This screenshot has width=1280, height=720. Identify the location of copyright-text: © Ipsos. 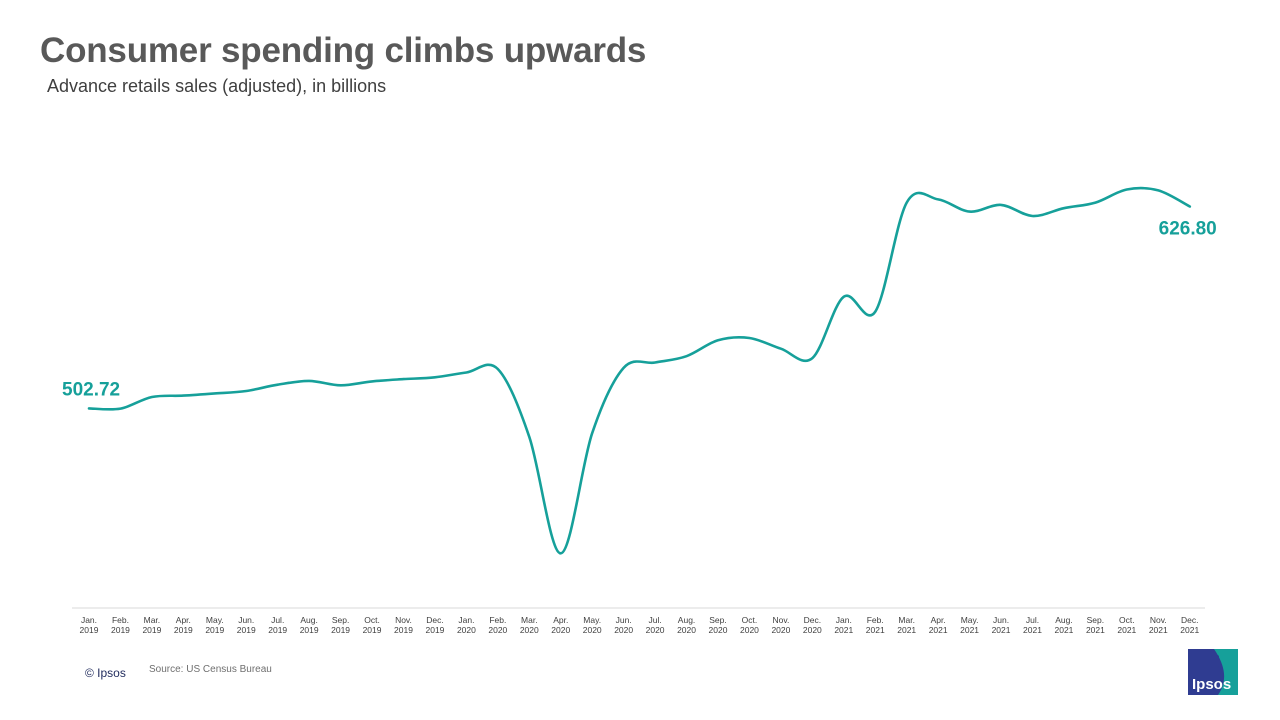
(105, 673).